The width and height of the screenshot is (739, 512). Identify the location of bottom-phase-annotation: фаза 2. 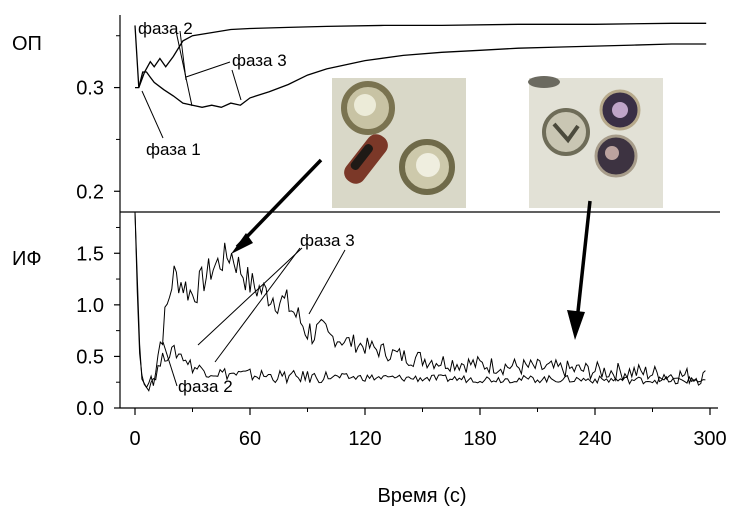
(205, 386).